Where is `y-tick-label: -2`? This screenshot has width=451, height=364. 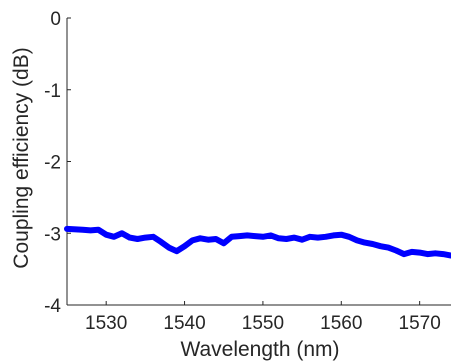
y-tick-label: -2 is located at coordinates (52, 163).